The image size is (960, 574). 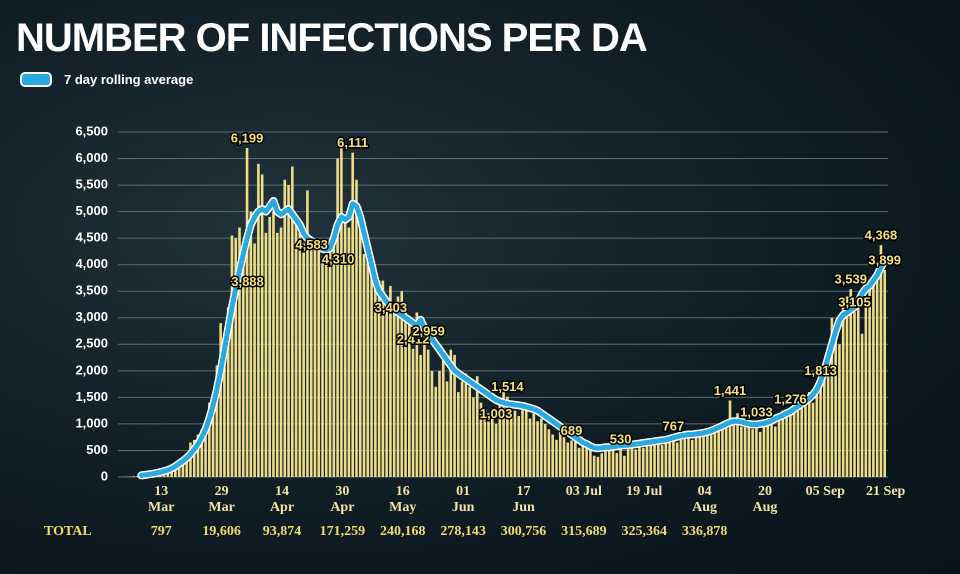 I want to click on data-label: 689, so click(x=572, y=430).